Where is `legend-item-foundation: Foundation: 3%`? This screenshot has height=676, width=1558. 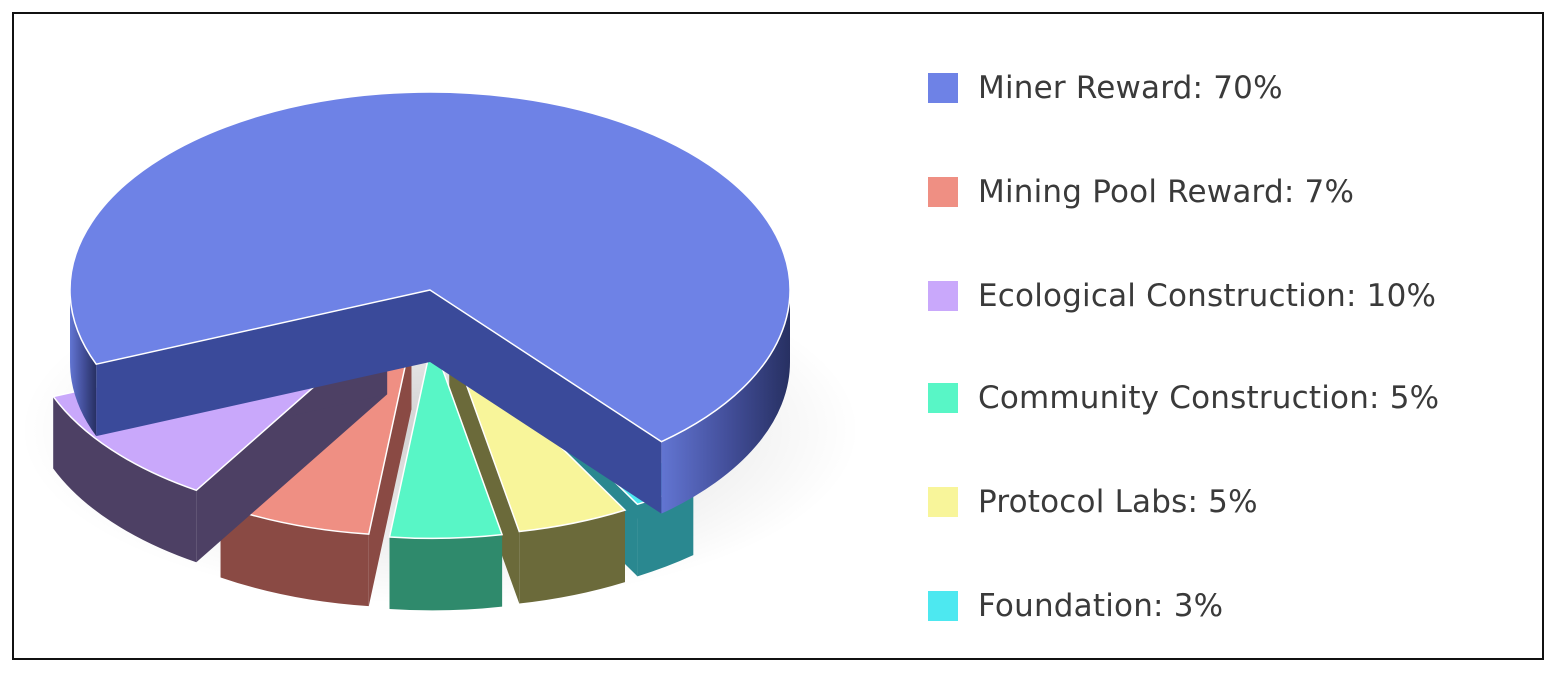 legend-item-foundation: Foundation: 3% is located at coordinates (1075, 606).